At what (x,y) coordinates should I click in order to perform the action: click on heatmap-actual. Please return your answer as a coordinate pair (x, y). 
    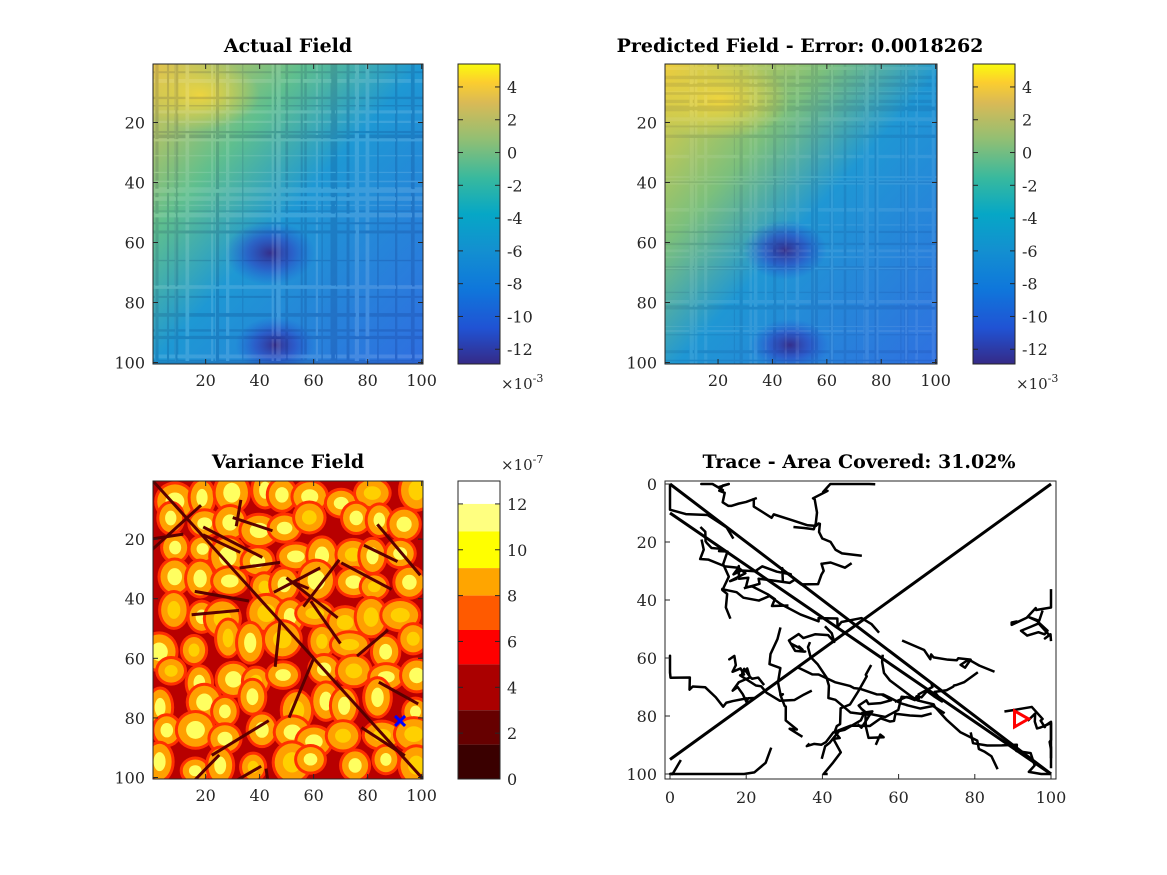
    Looking at the image, I should click on (288, 214).